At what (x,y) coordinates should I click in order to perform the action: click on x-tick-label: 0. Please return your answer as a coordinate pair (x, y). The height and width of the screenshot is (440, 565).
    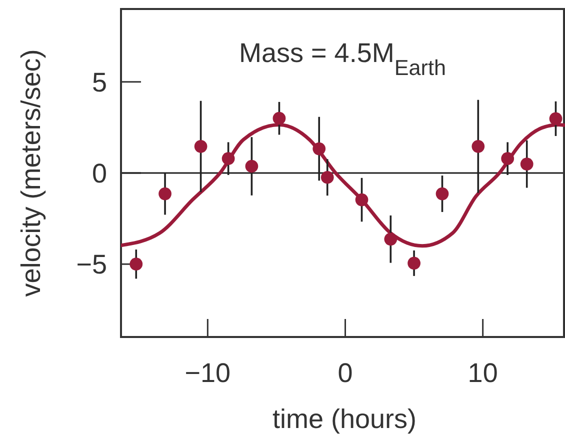
    Looking at the image, I should click on (345, 373).